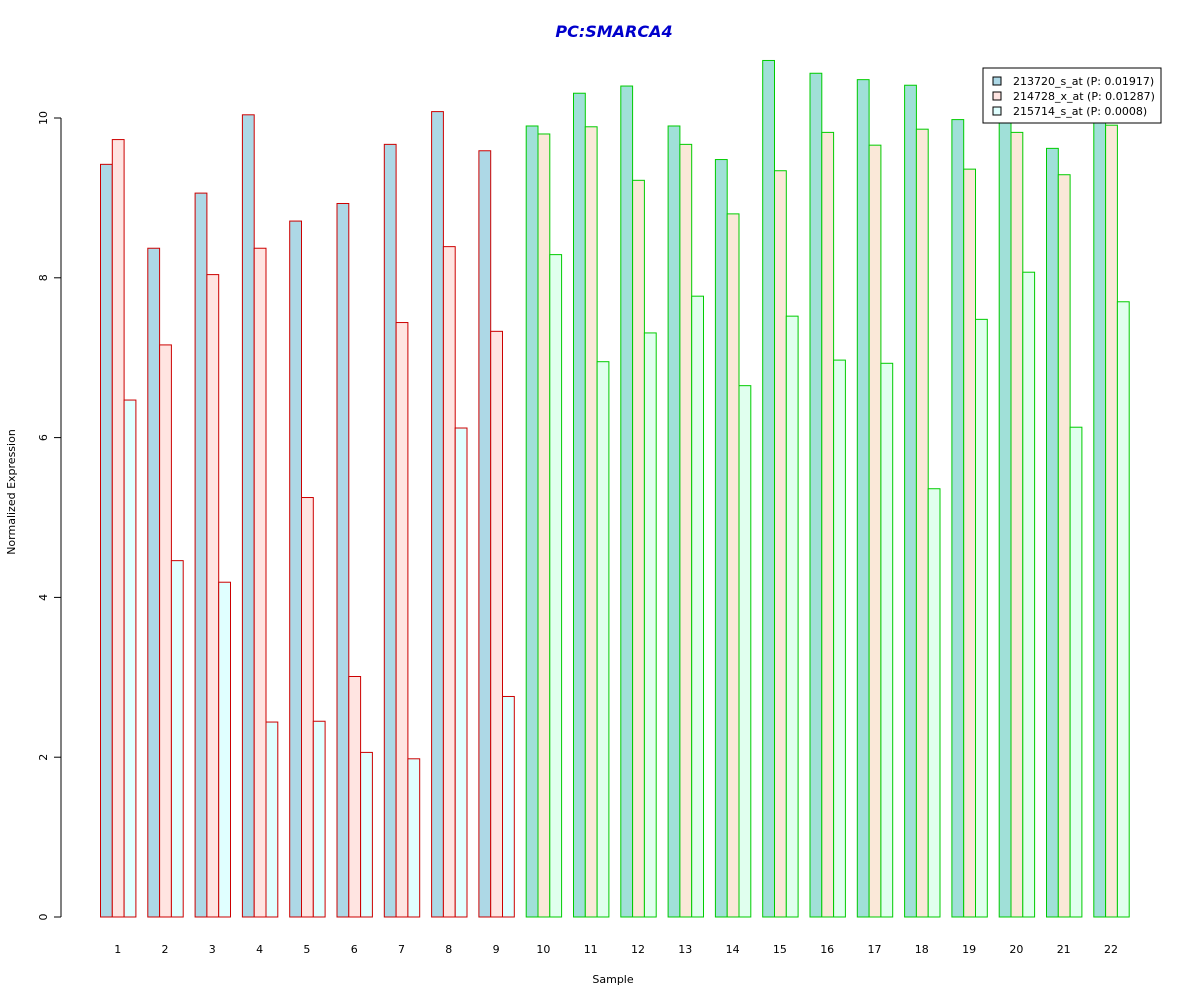 The width and height of the screenshot is (1200, 1000). What do you see at coordinates (1083, 81) in the screenshot?
I see `legend-entry: 213720_s_at (P: 0.01917)` at bounding box center [1083, 81].